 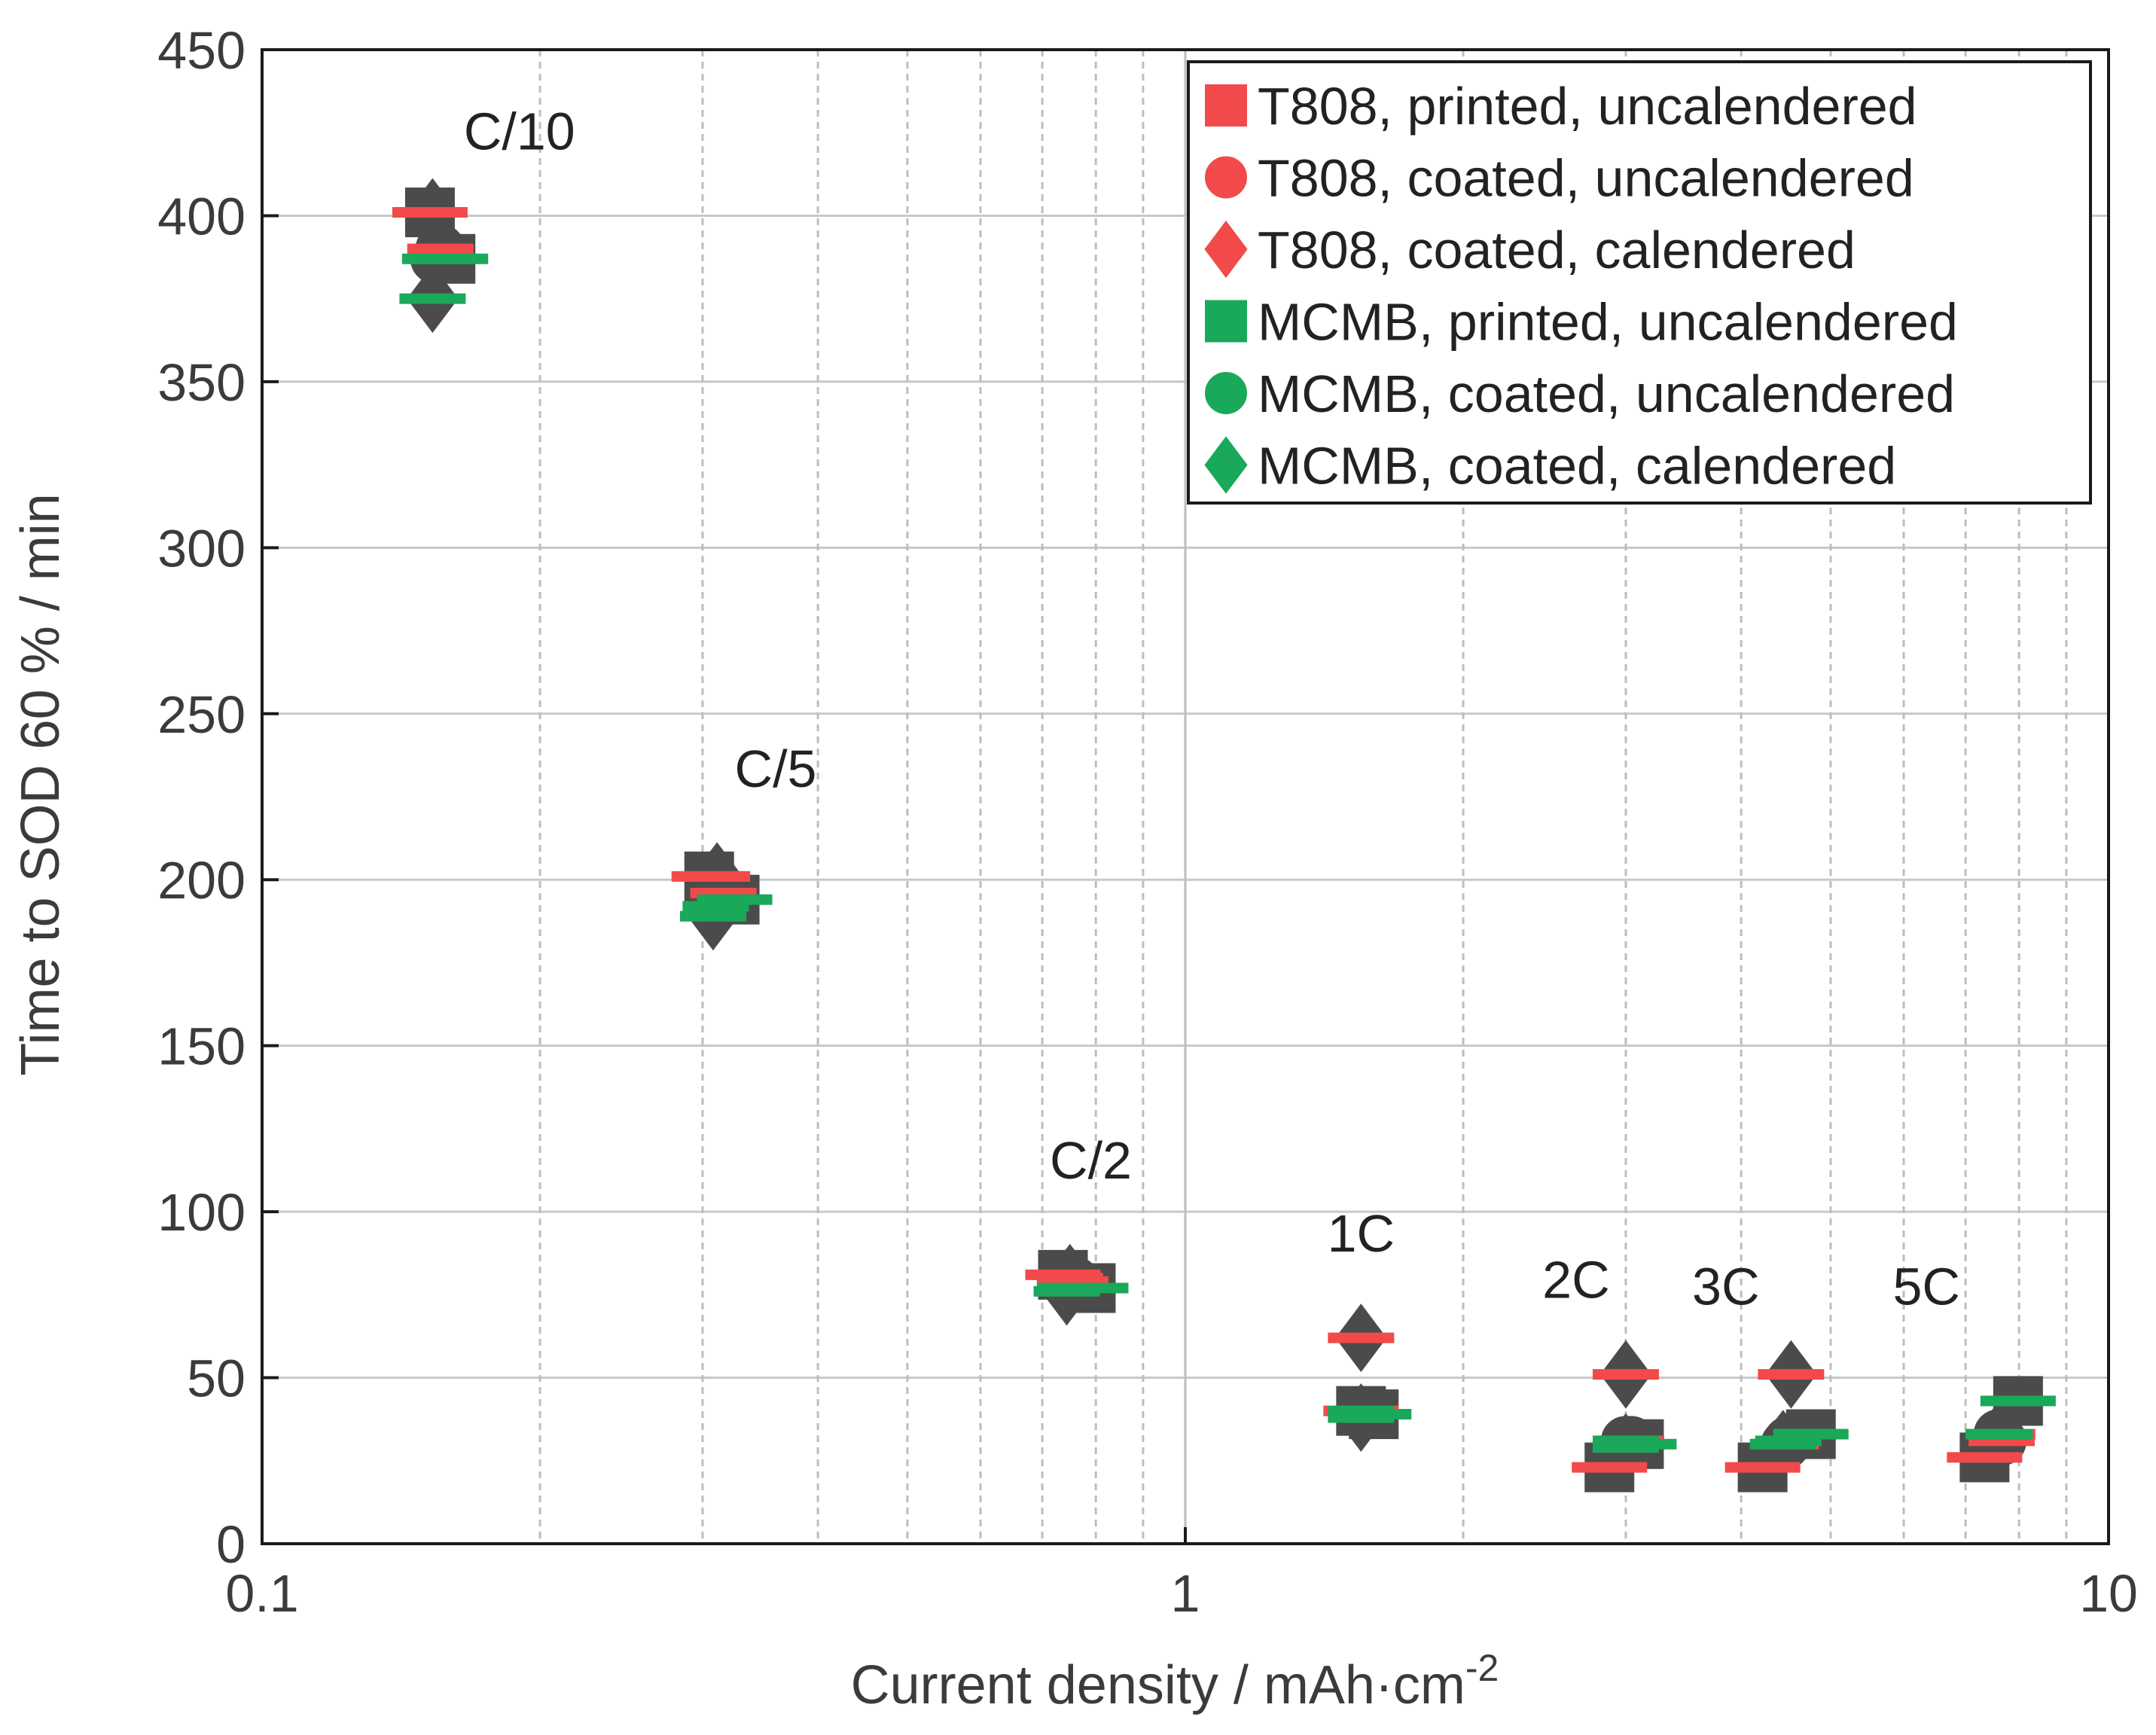 What do you see at coordinates (1606, 393) in the screenshot?
I see `legend-label: MCMB, coated, uncalendered` at bounding box center [1606, 393].